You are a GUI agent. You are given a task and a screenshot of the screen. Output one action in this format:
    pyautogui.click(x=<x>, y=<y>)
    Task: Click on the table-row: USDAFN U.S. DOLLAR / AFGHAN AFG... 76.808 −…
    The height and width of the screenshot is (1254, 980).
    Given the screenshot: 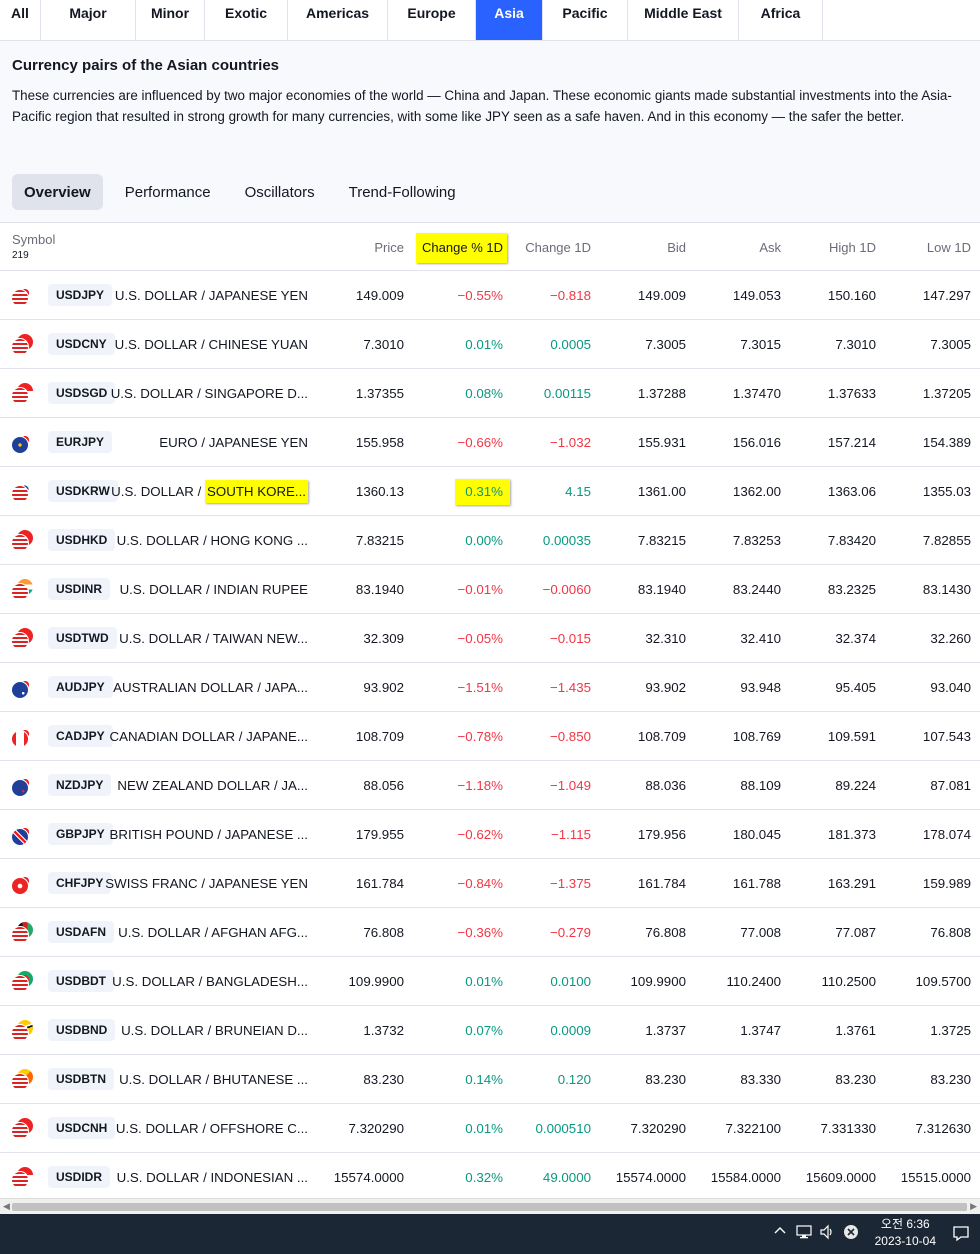 What is the action you would take?
    pyautogui.click(x=490, y=932)
    